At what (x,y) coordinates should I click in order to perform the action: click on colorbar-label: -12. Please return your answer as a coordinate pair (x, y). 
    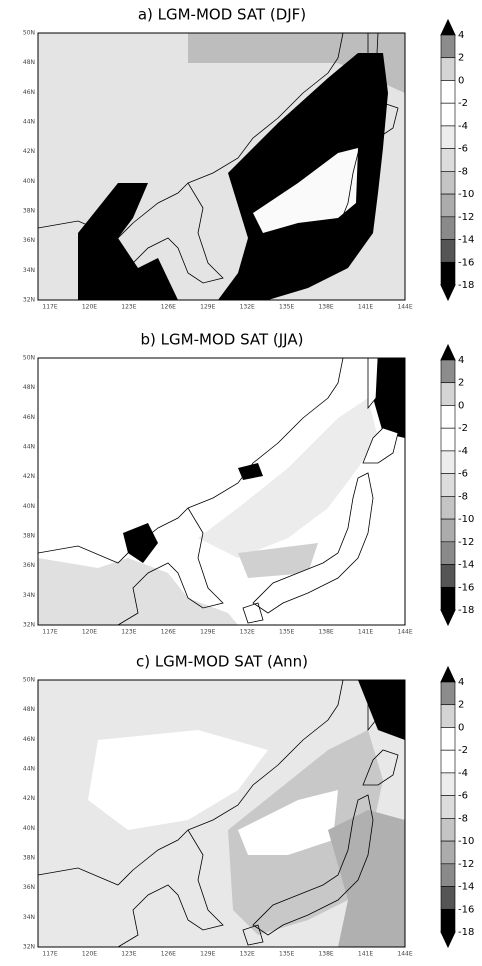
    Looking at the image, I should click on (466, 864).